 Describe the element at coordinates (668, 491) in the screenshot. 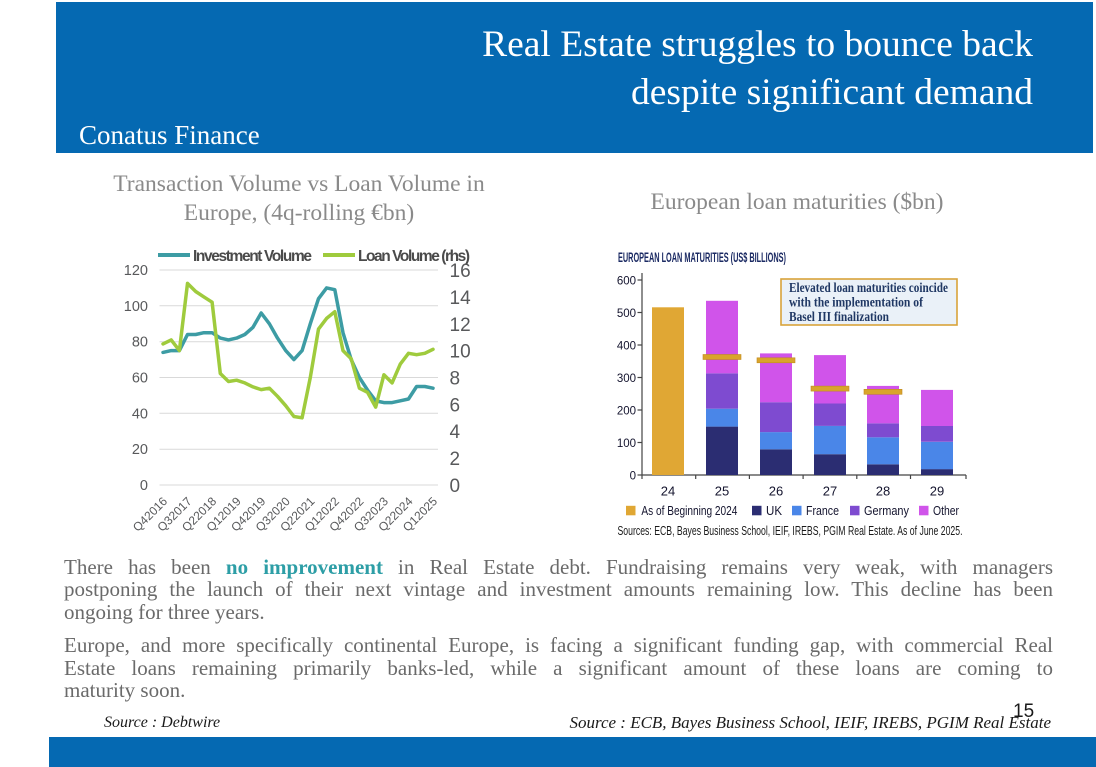

I see `svg-text: 24` at that location.